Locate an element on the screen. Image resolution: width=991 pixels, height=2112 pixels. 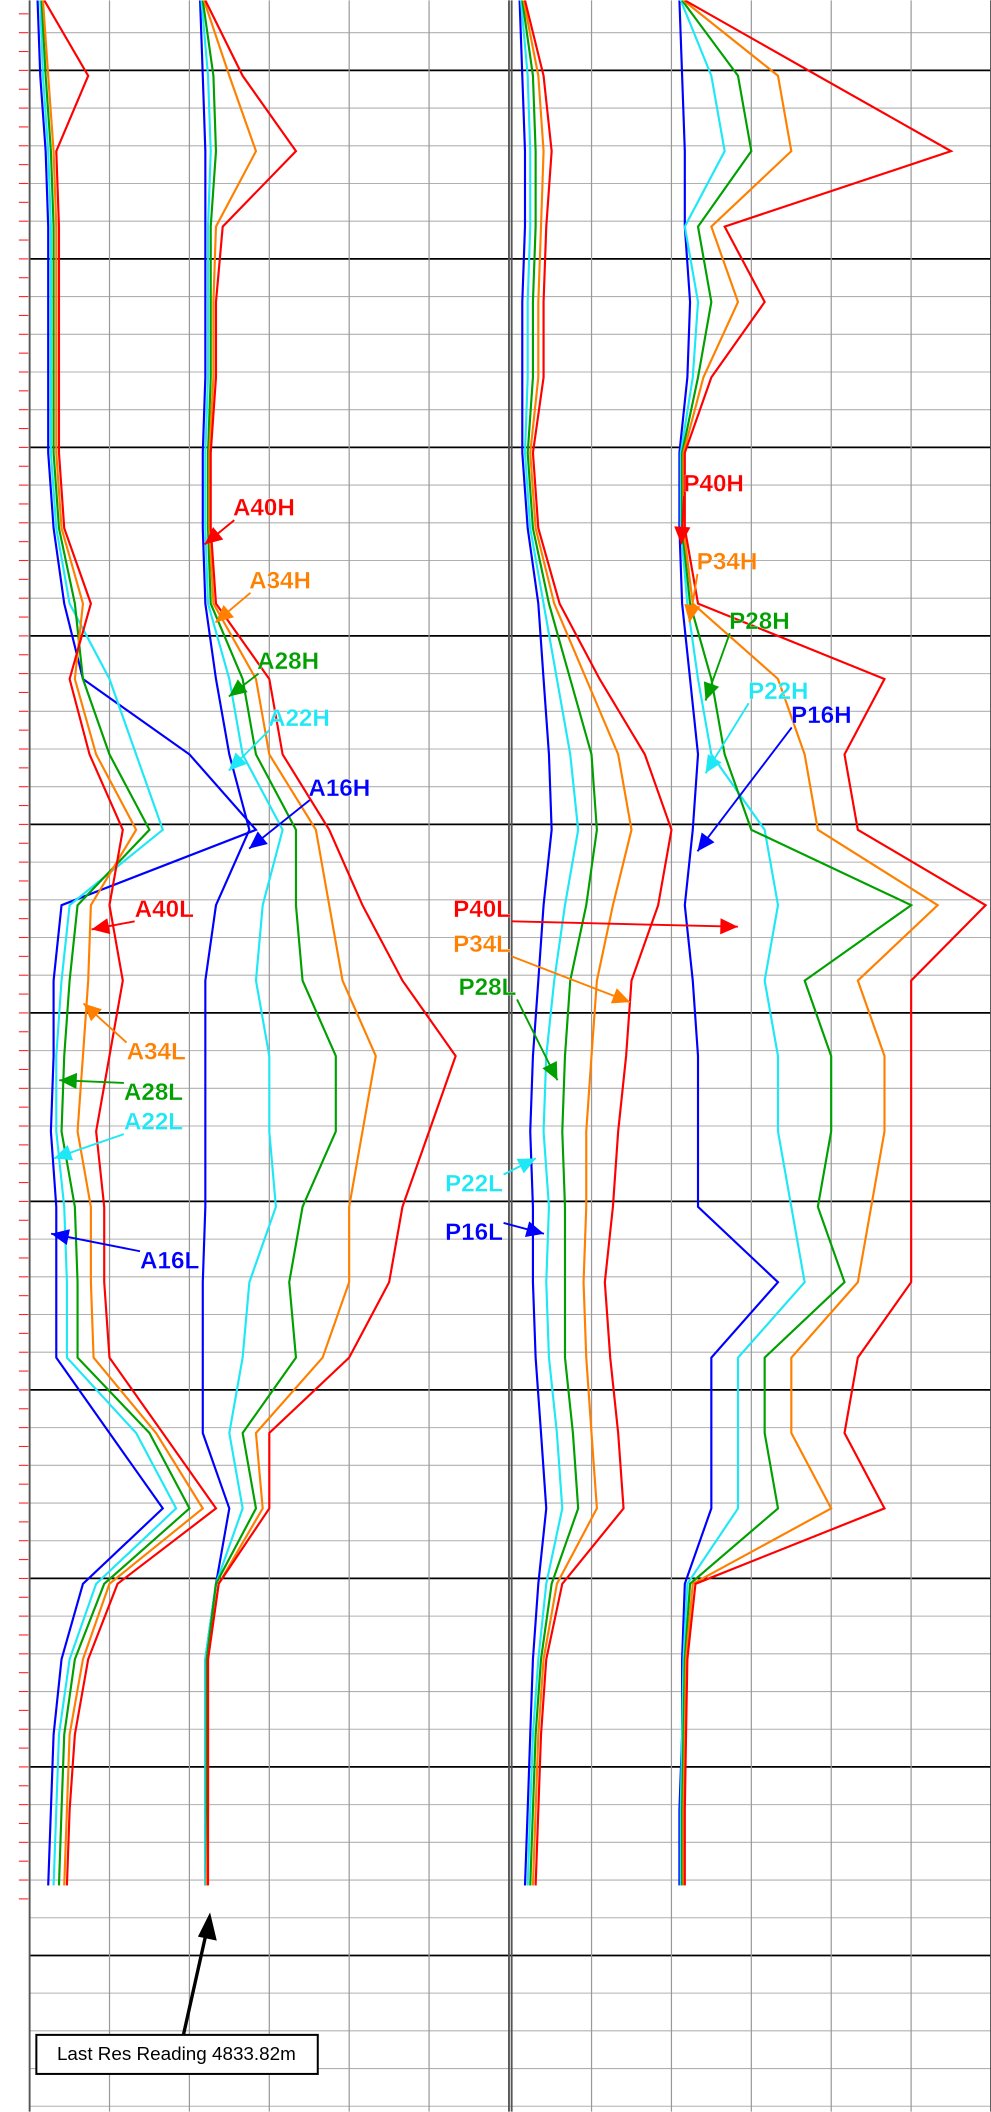
curve-label: P16H is located at coordinates (821, 715).